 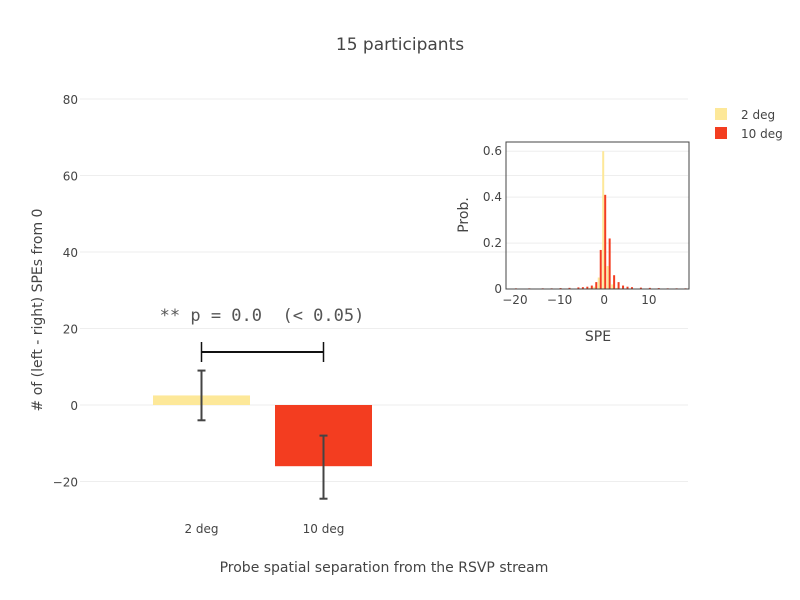 I want to click on inset-bars, so click(x=600, y=220).